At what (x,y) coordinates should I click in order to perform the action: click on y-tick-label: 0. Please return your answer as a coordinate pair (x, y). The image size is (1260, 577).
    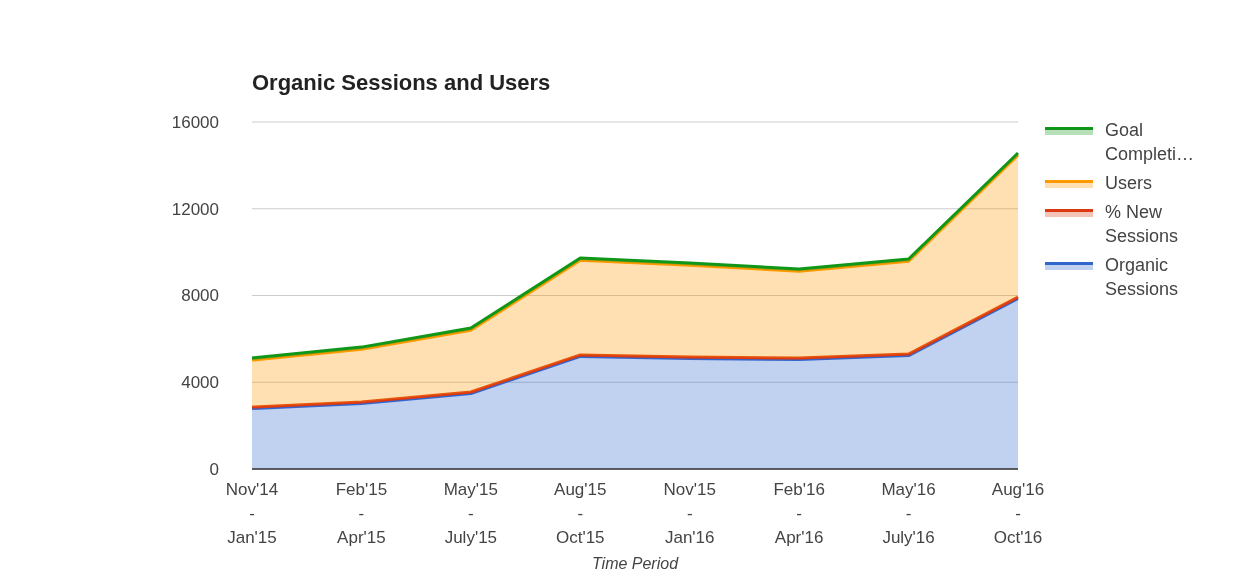
    Looking at the image, I should click on (214, 469).